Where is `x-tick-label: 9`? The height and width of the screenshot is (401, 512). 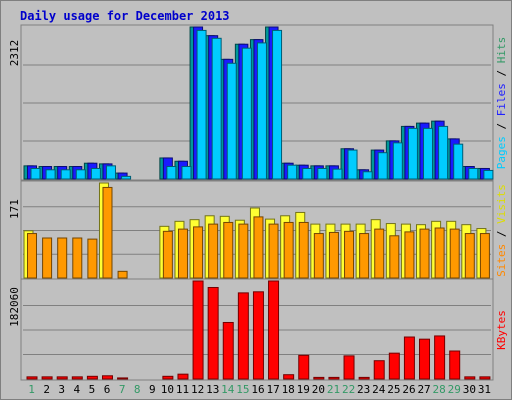
x-tick-label: 9 is located at coordinates (152, 389).